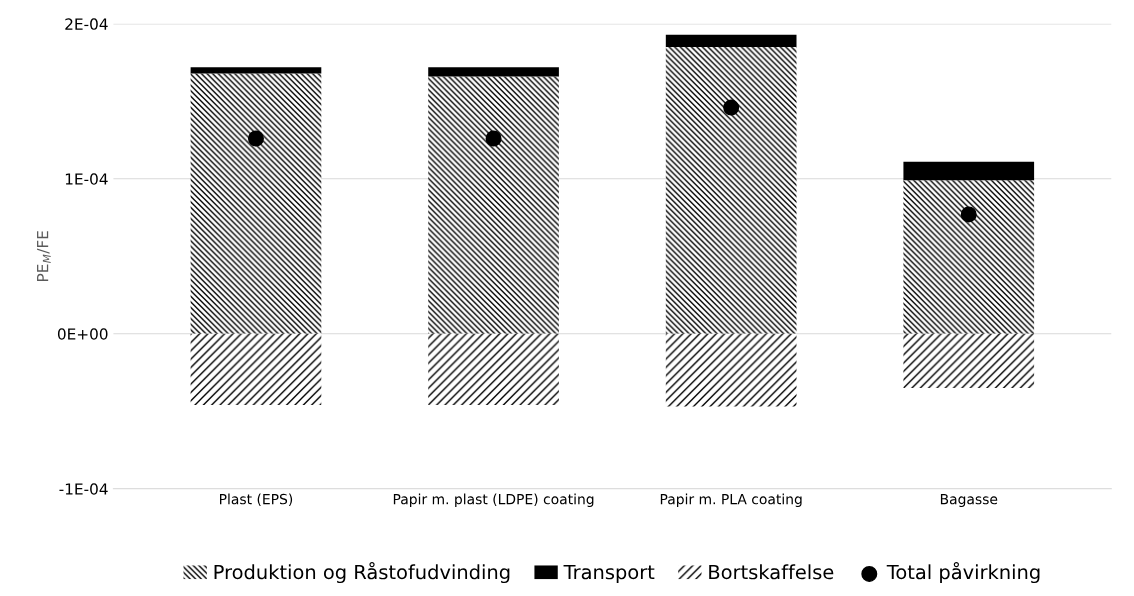 The image size is (1134, 596). I want to click on x-tick-label: Papir m. plast (LDPE) coating, so click(493, 500).